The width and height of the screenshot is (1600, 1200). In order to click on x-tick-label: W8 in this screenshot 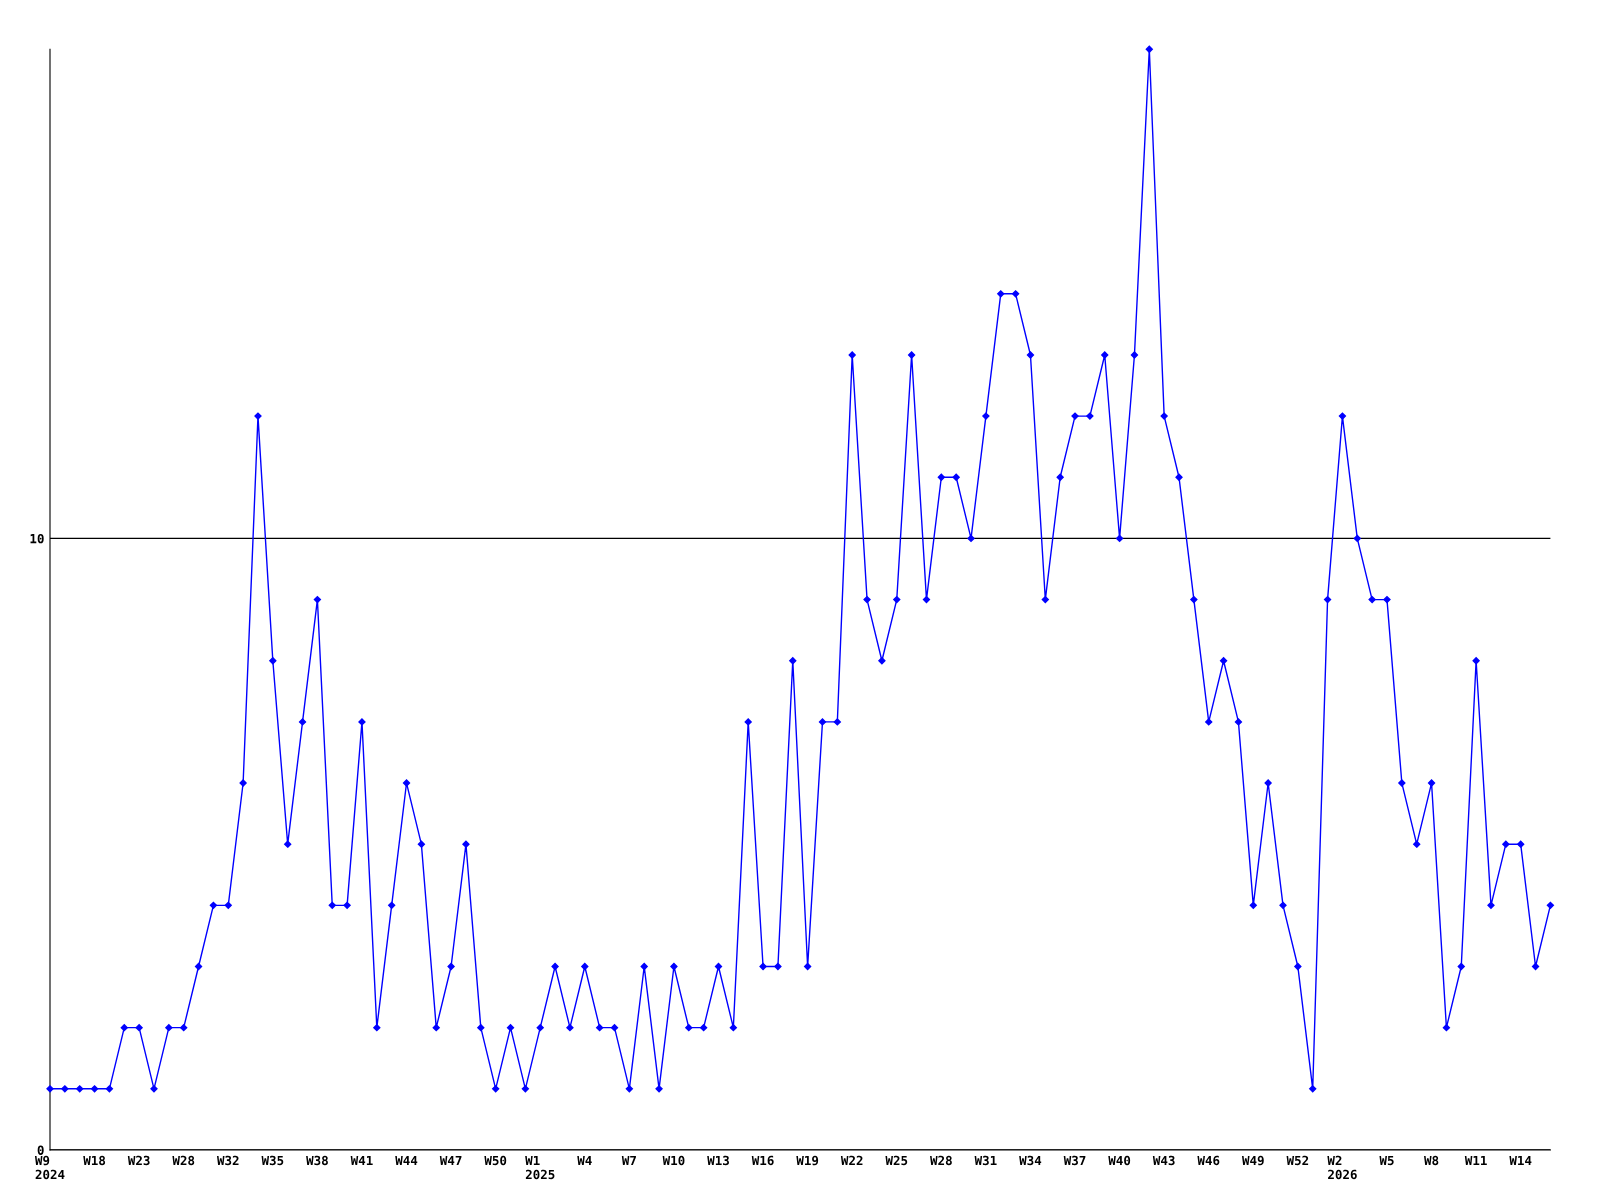, I will do `click(1431, 1160)`.